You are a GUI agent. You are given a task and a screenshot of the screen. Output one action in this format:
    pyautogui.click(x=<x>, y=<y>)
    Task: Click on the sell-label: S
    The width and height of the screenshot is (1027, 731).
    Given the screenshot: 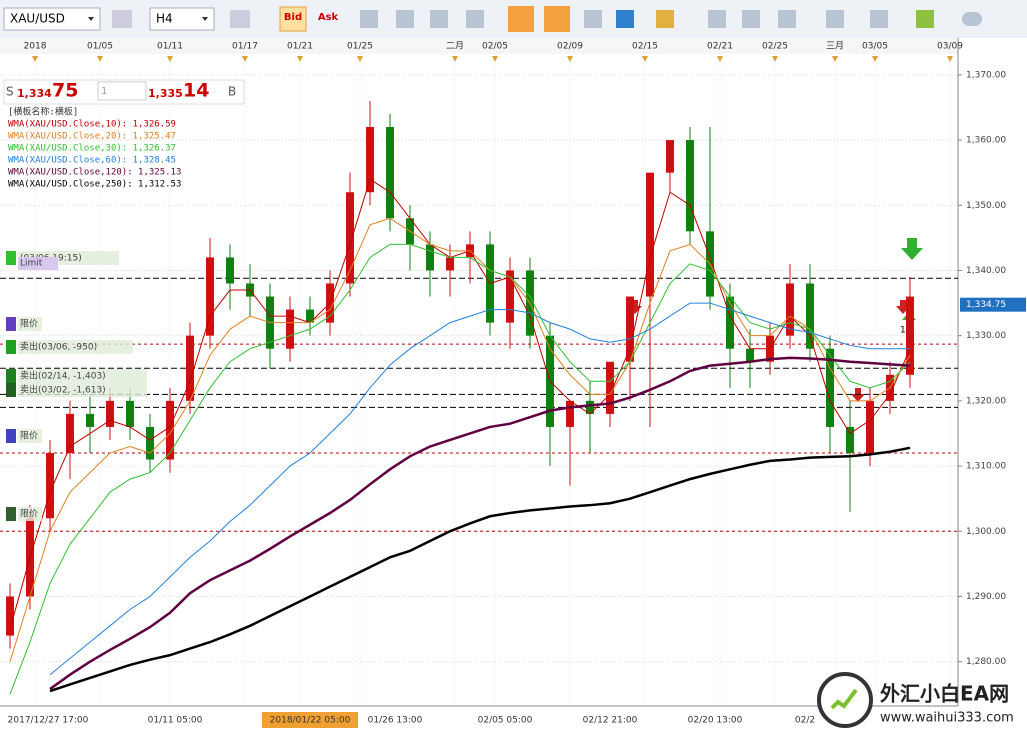 What is the action you would take?
    pyautogui.click(x=10, y=92)
    